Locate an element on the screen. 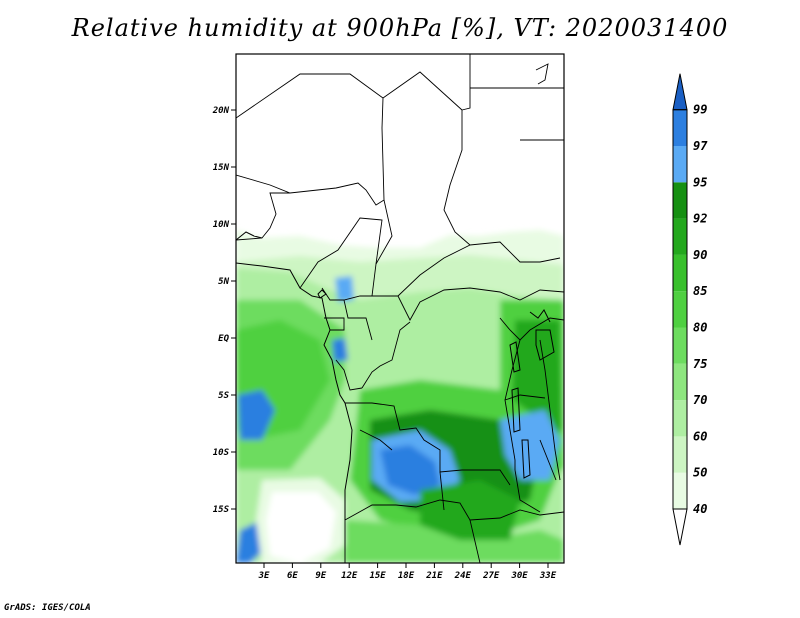 The height and width of the screenshot is (618, 800). colorbar-label: 75 is located at coordinates (700, 364).